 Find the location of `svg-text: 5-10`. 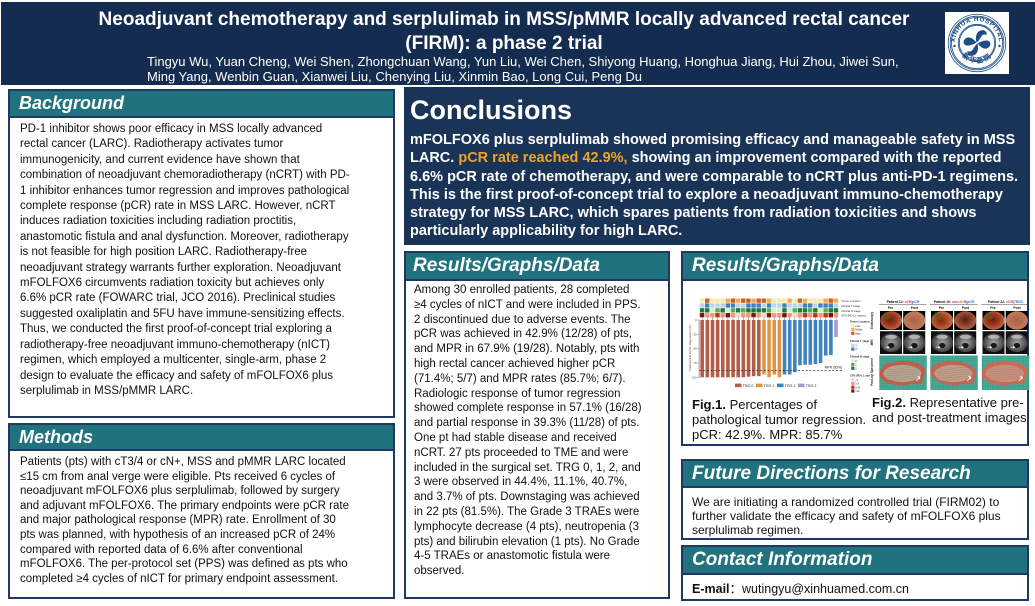

svg-text: 5-10 is located at coordinates (858, 387).